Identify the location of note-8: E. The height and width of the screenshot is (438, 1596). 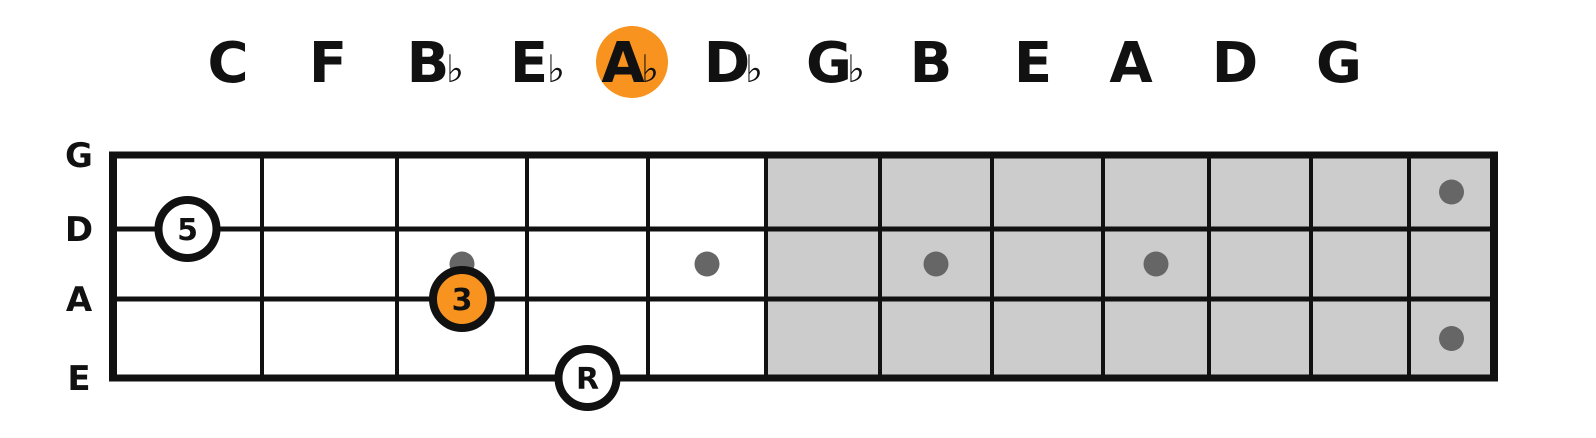
(1033, 63).